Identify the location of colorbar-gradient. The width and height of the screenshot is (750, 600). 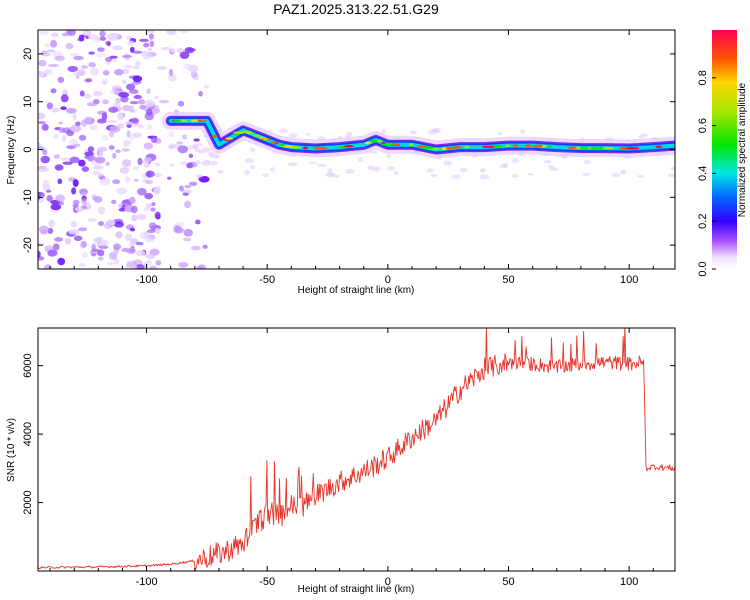
(724, 149).